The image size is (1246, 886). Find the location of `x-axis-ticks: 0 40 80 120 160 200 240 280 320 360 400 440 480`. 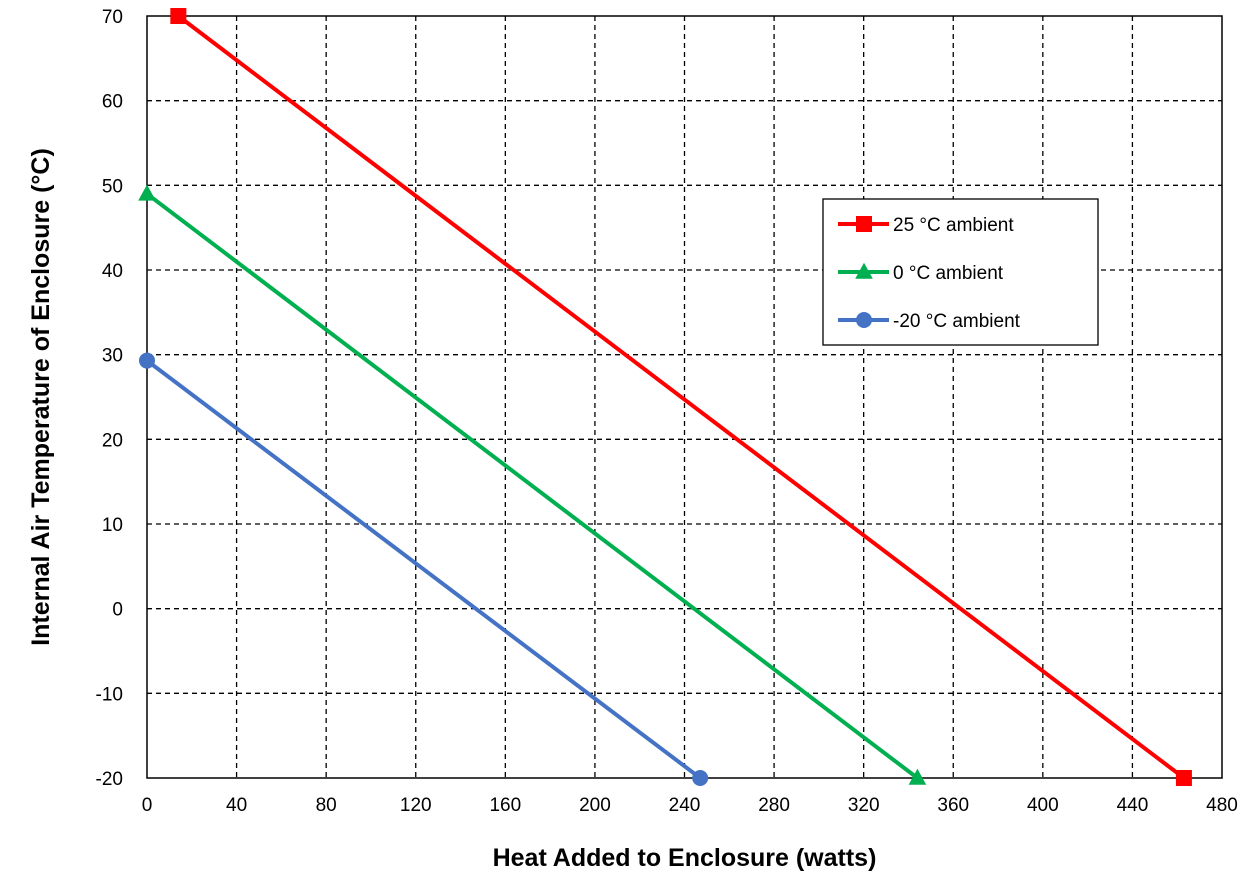

x-axis-ticks: 0 40 80 120 160 200 240 280 320 360 400 440 480 is located at coordinates (690, 805).